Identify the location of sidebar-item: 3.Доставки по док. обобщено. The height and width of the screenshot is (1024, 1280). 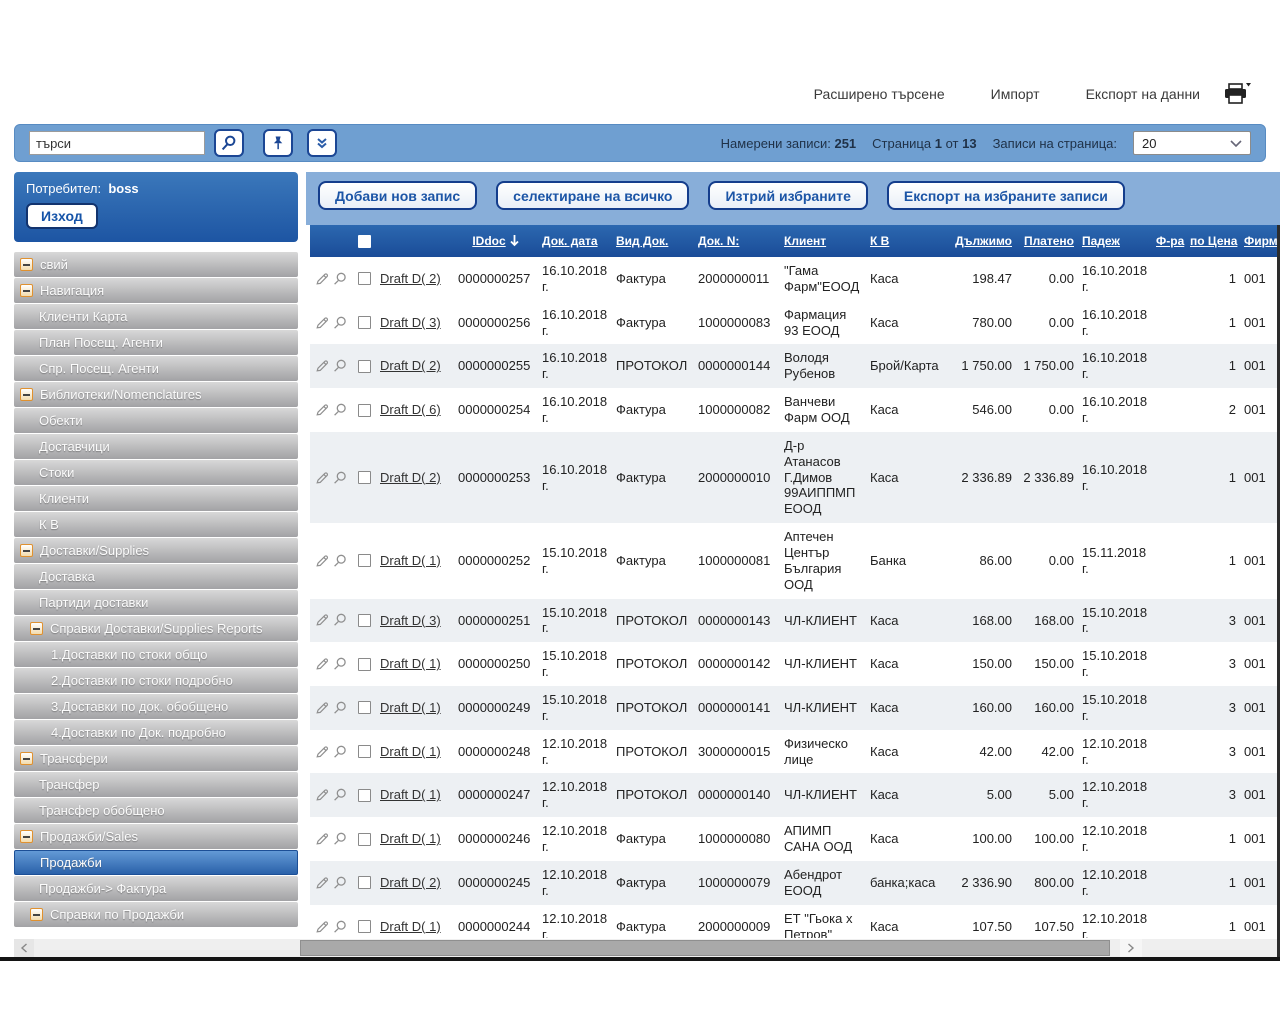
(156, 706).